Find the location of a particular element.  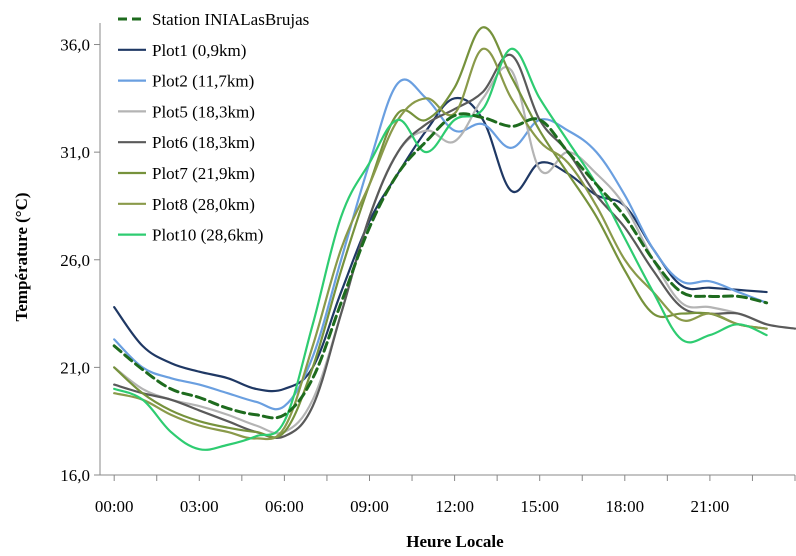

legend-label: Plot5 (18,3km) is located at coordinates (203, 111).